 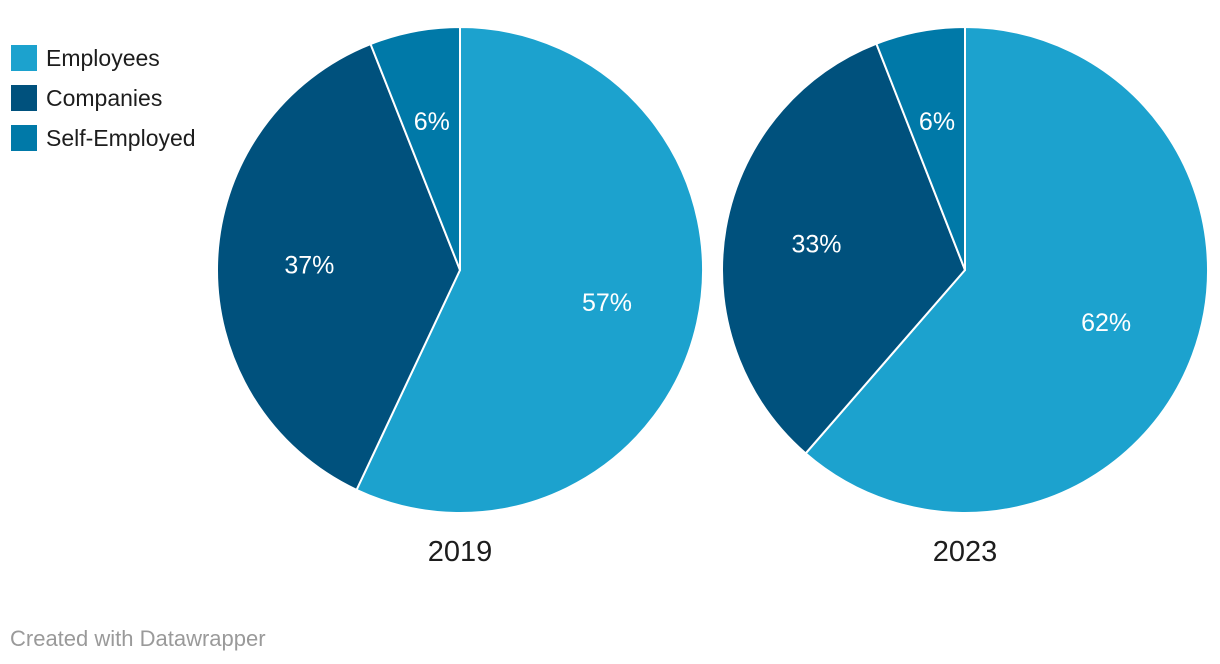 I want to click on legend: Employees Companies Self-Employed, so click(x=103, y=98).